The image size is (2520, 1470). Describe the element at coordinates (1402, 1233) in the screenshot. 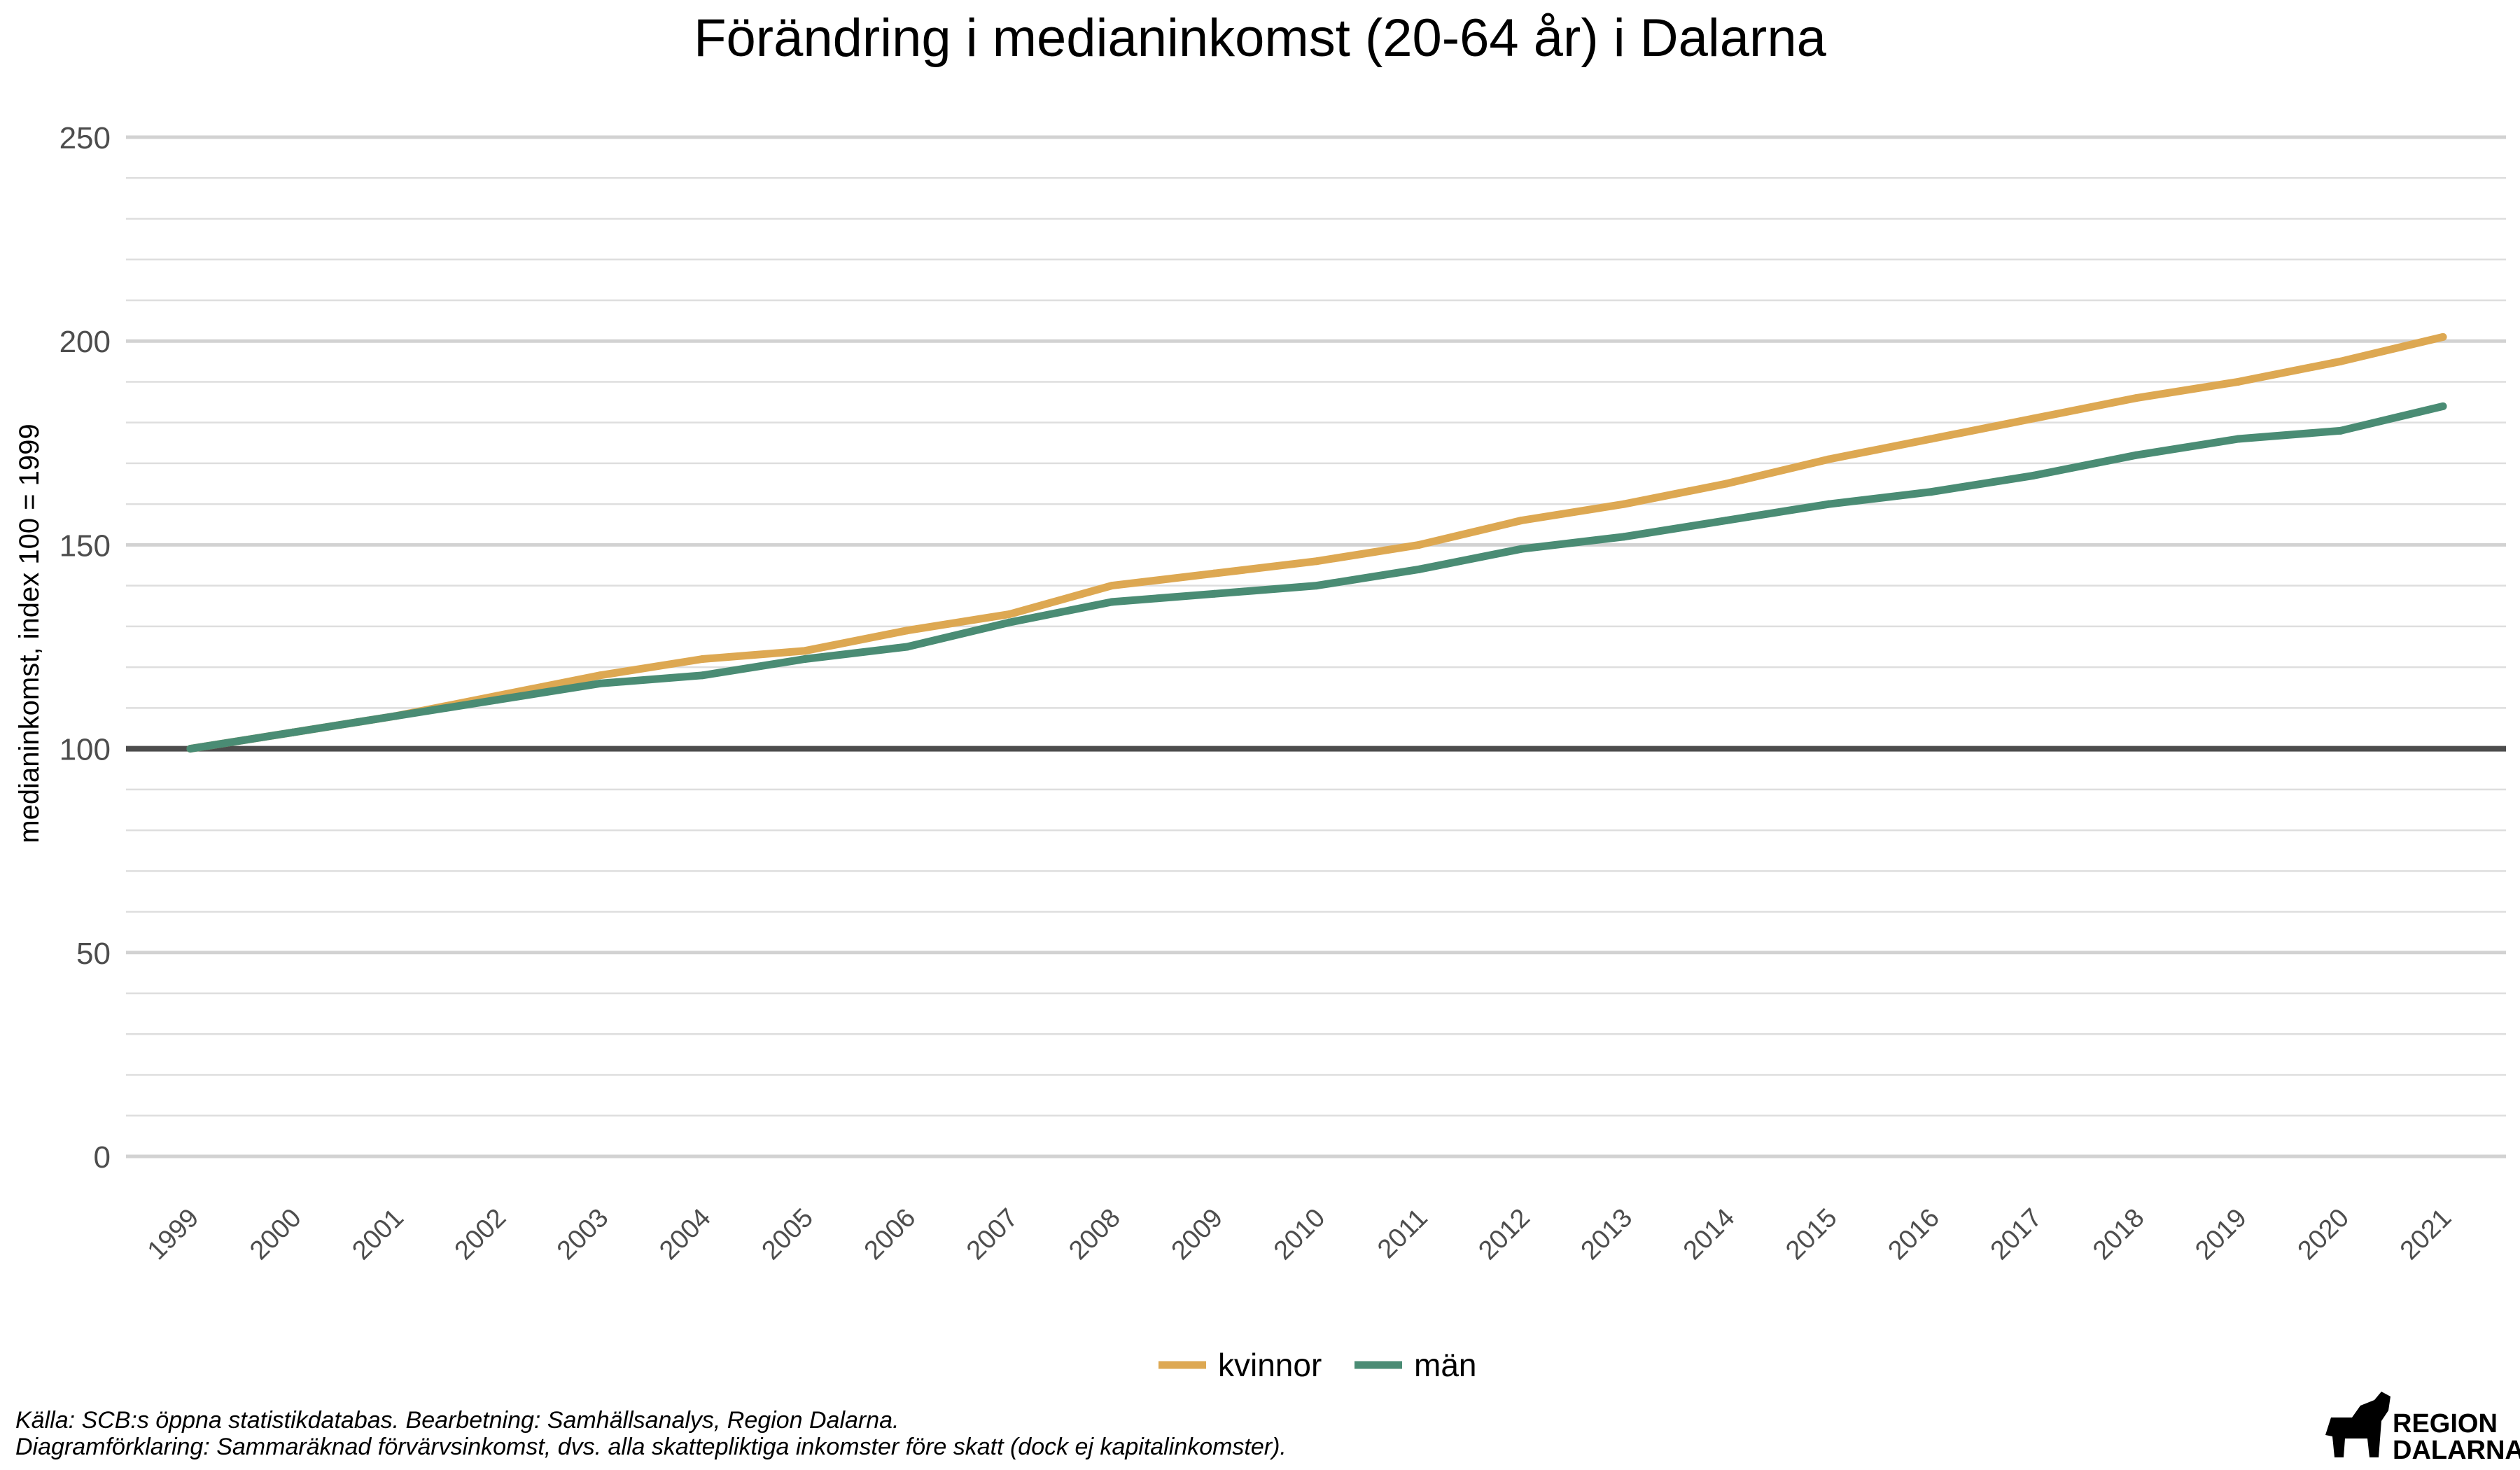

I see `x-tick-label: 2011` at that location.